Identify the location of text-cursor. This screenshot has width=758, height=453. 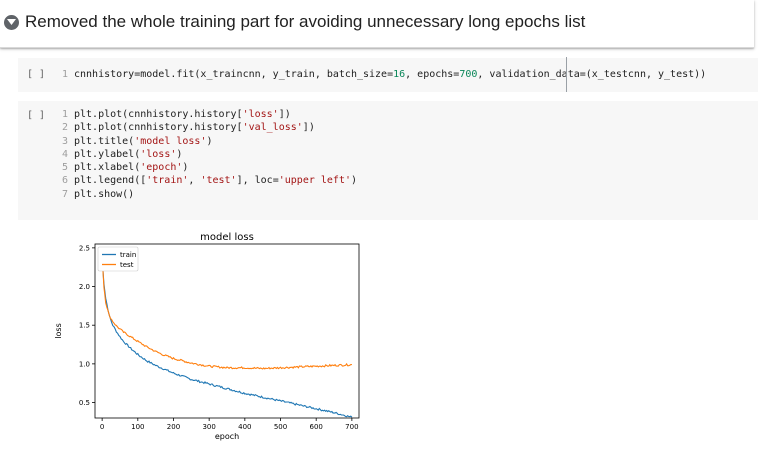
(566, 74).